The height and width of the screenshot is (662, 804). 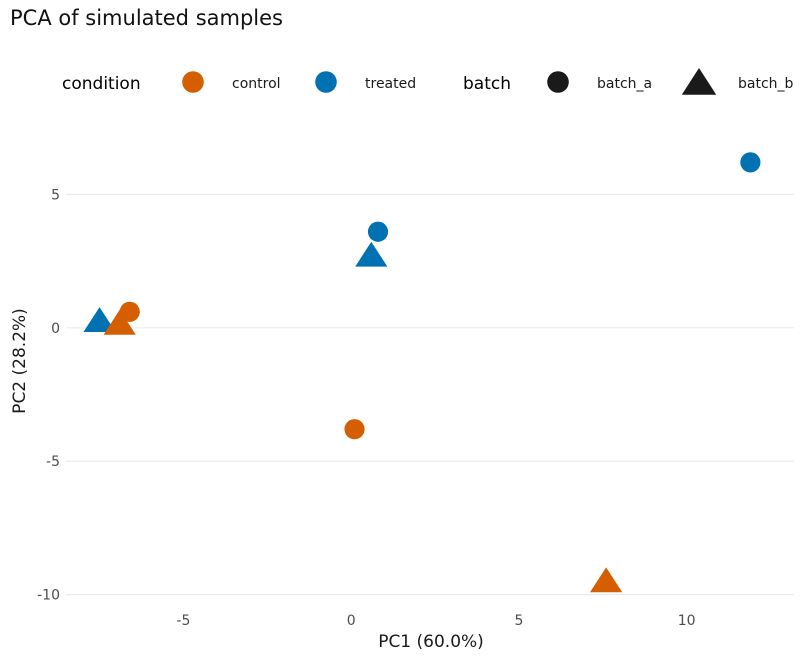 What do you see at coordinates (558, 82) in the screenshot?
I see `legend-key-batch_a` at bounding box center [558, 82].